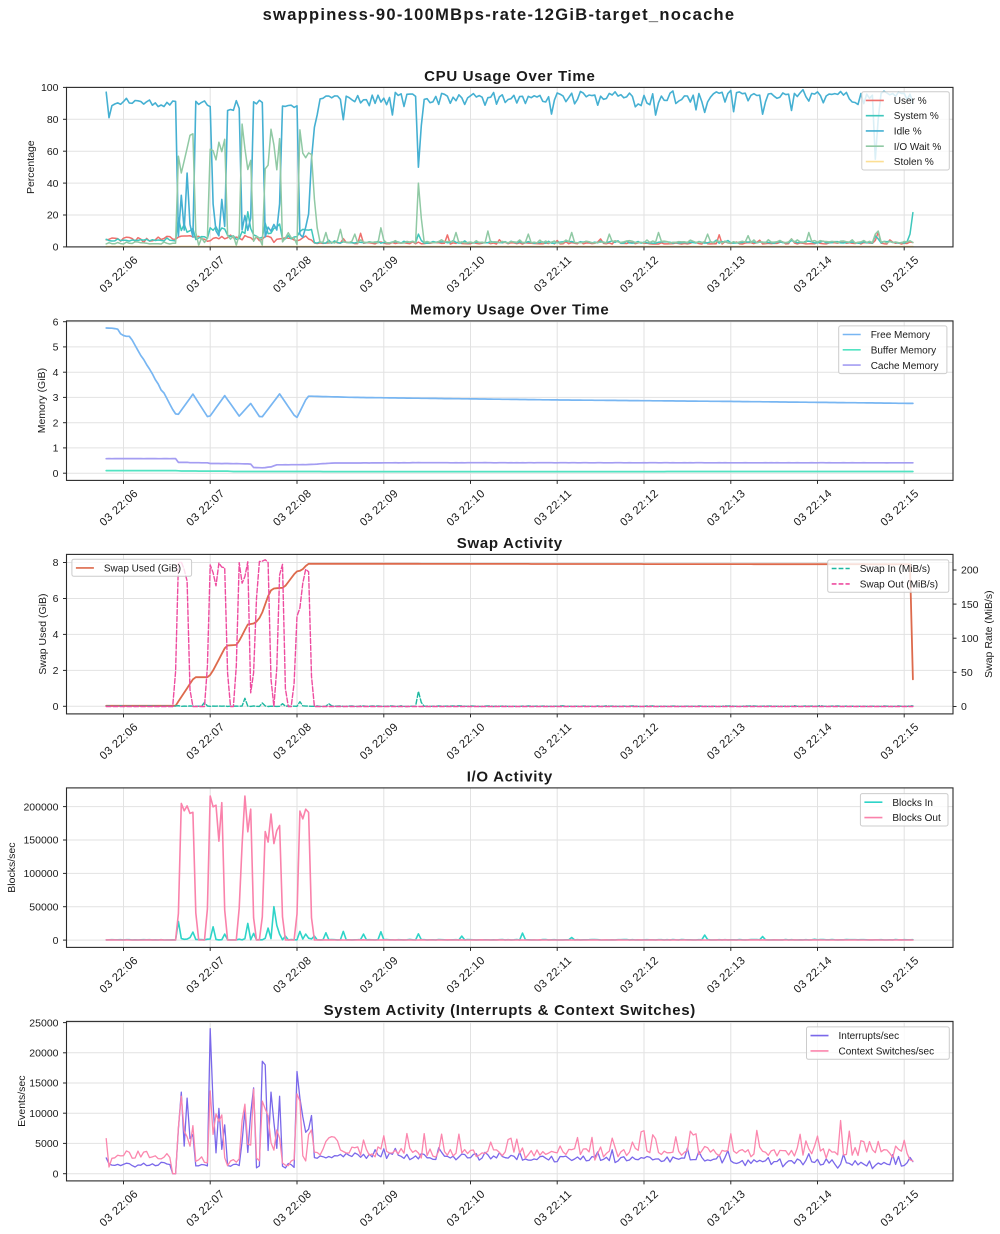  What do you see at coordinates (43, 1084) in the screenshot?
I see `svg-text: 15000` at bounding box center [43, 1084].